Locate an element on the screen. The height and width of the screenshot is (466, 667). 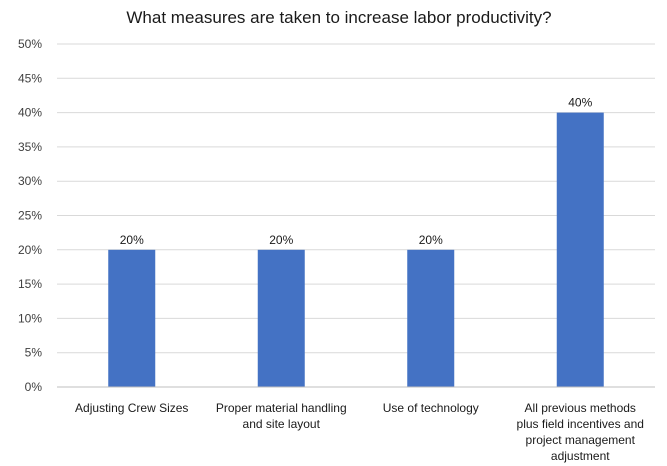
y-tick-label: 5% is located at coordinates (34, 353).